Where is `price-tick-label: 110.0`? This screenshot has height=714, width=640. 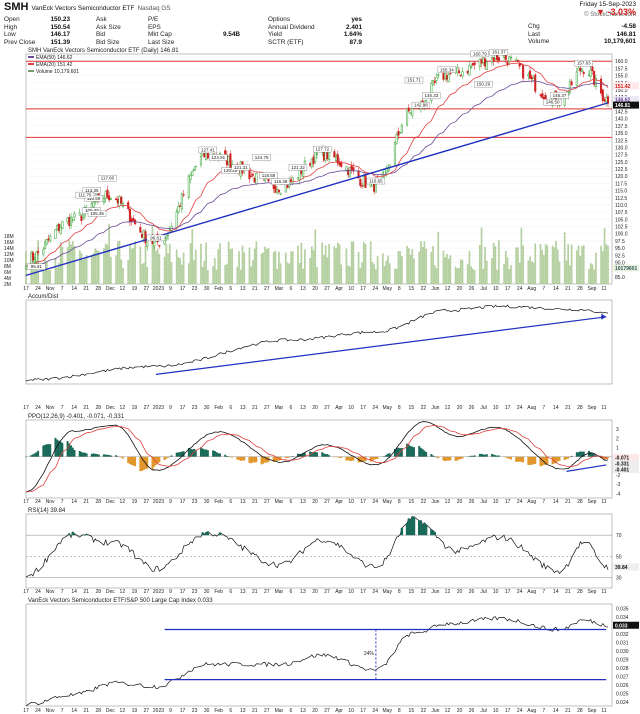
price-tick-label: 110.0 is located at coordinates (621, 206).